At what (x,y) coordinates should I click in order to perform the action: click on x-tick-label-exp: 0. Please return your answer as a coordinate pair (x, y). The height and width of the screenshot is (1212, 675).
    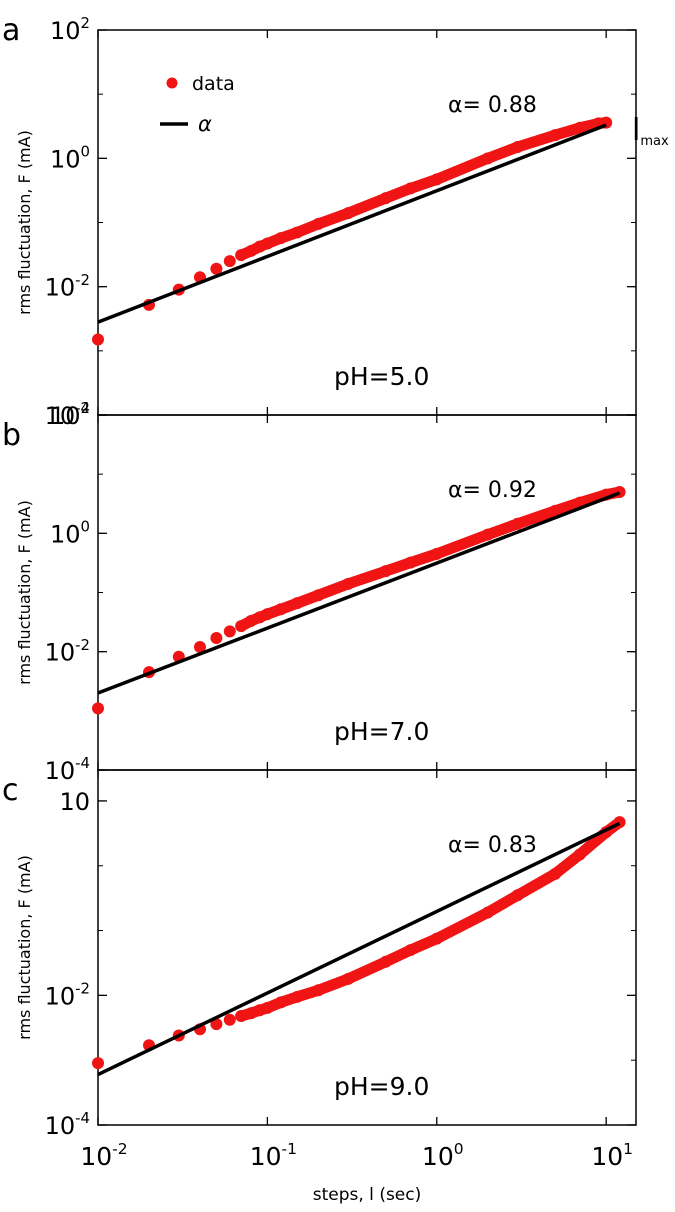
    Looking at the image, I should click on (459, 1149).